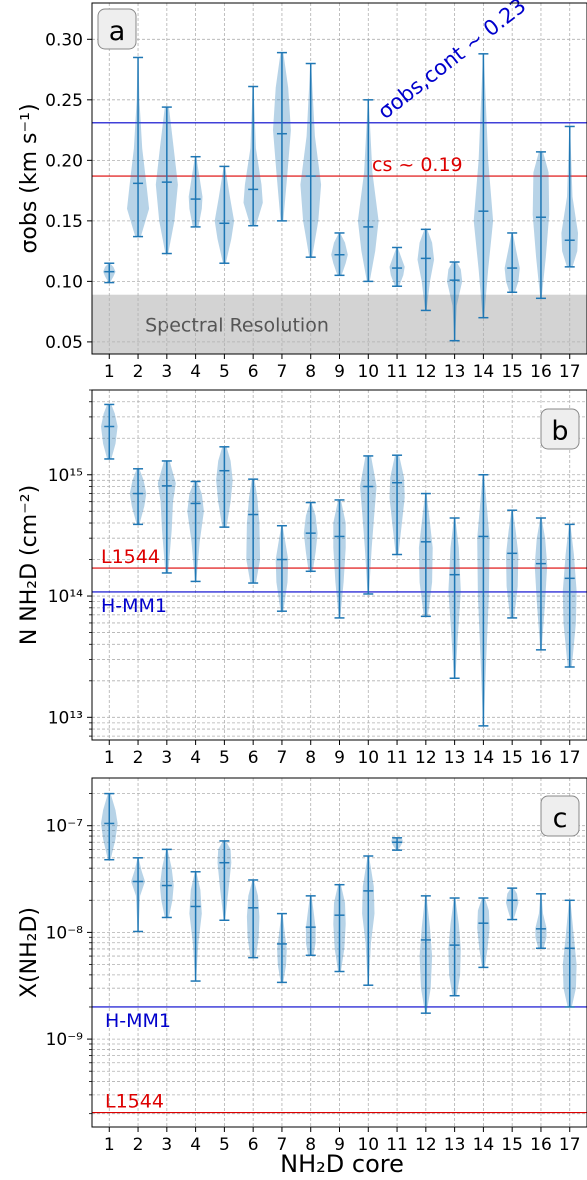  What do you see at coordinates (29, 178) in the screenshot?
I see `y-axis-label-a: σobs (km s⁻¹)` at bounding box center [29, 178].